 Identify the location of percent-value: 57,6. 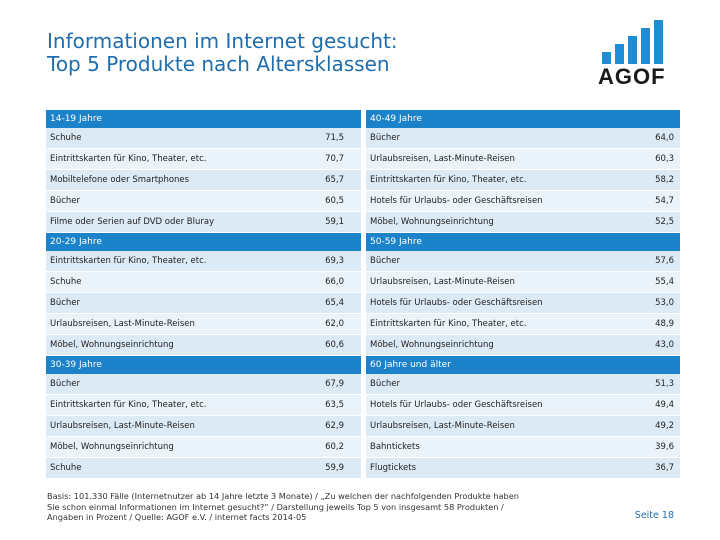
(664, 261).